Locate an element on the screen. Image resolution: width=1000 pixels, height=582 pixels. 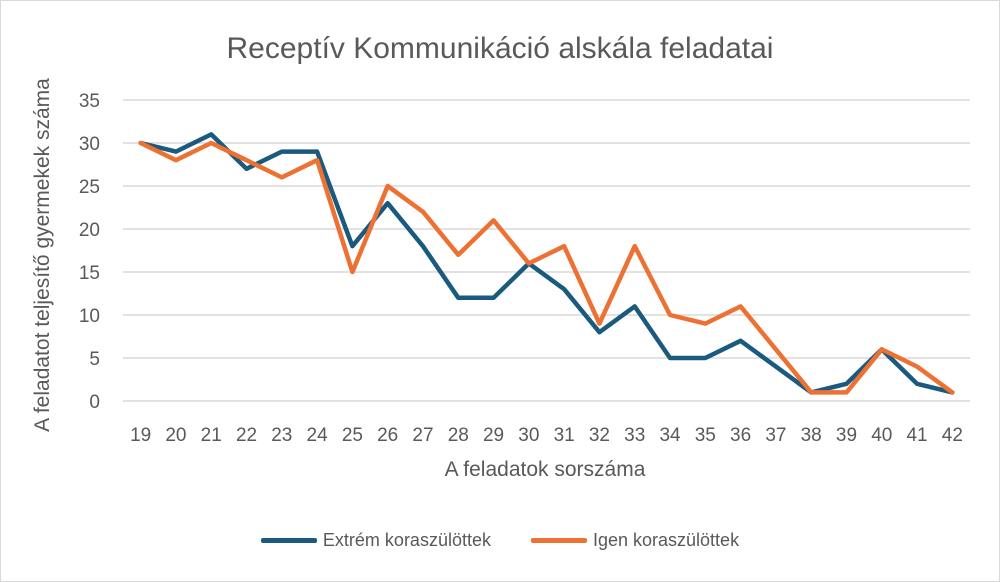
y-tick-label: 35 is located at coordinates (89, 101).